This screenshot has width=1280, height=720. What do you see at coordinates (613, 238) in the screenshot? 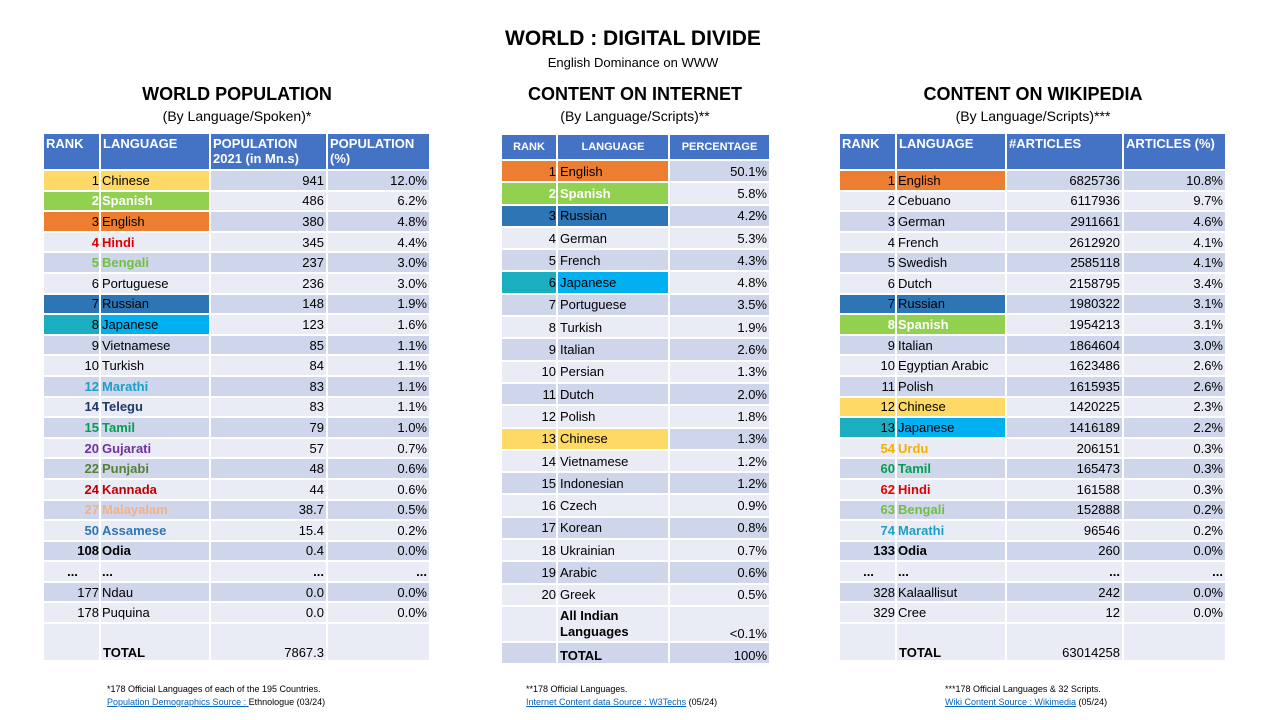
I see `language-cell: German` at bounding box center [613, 238].